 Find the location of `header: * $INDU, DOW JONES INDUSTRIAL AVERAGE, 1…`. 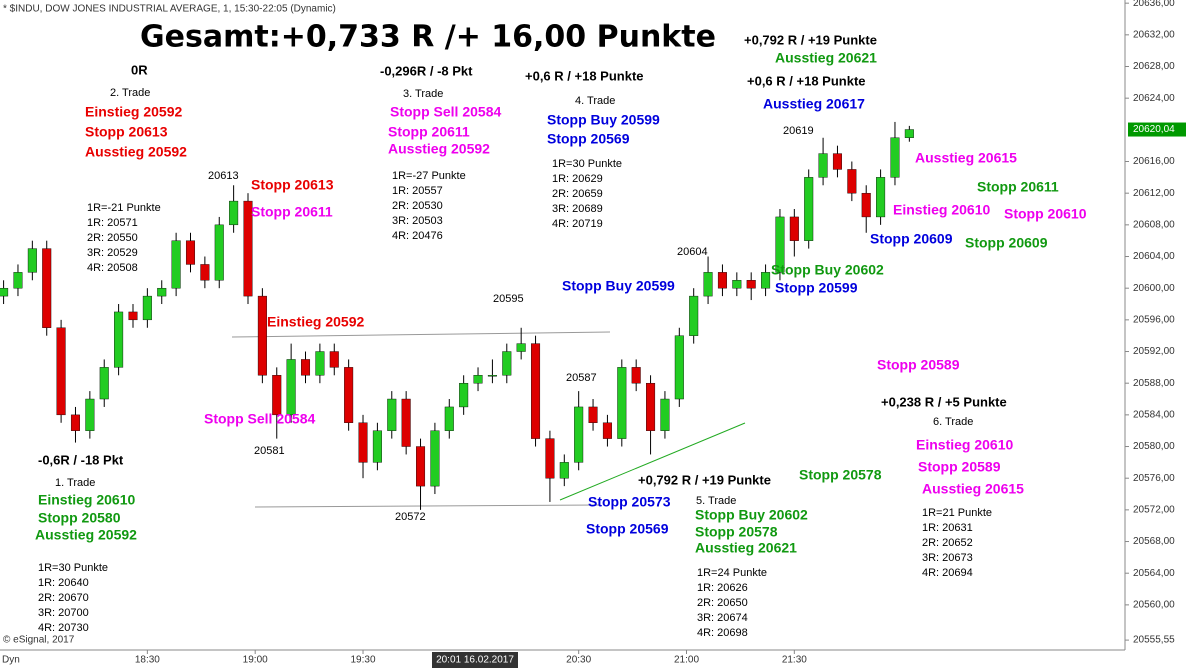

header: * $INDU, DOW JONES INDUSTRIAL AVERAGE, 1… is located at coordinates (169, 9).